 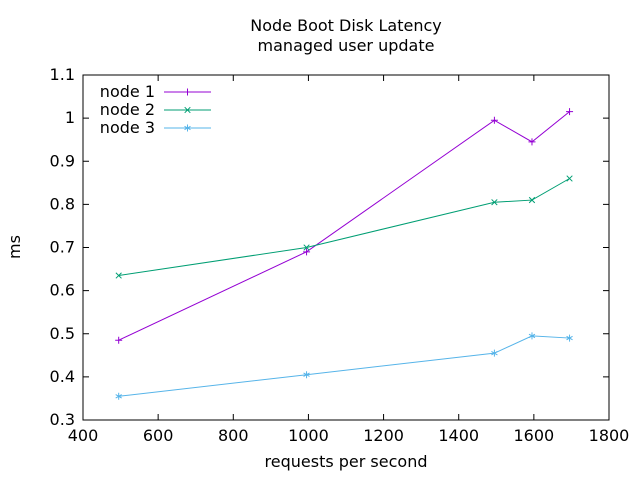 What do you see at coordinates (383, 435) in the screenshot?
I see `x-tick-label: 1200` at bounding box center [383, 435].